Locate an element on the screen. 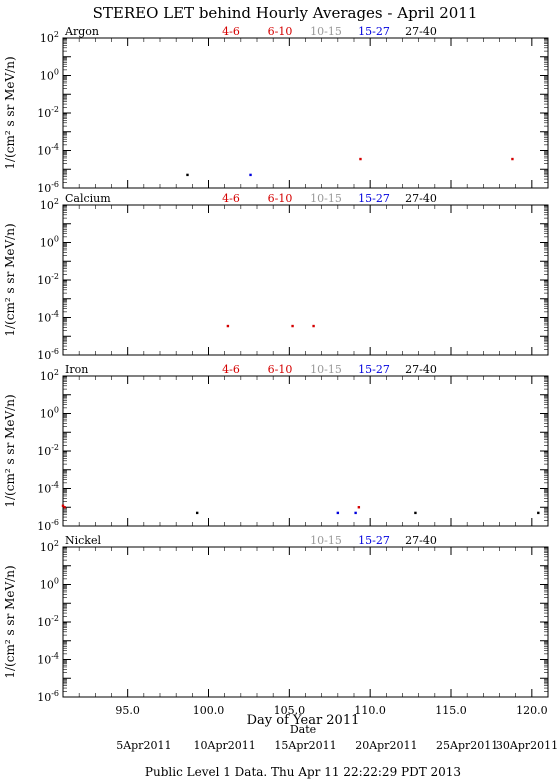  x-tick-label: 105.0 is located at coordinates (290, 710).